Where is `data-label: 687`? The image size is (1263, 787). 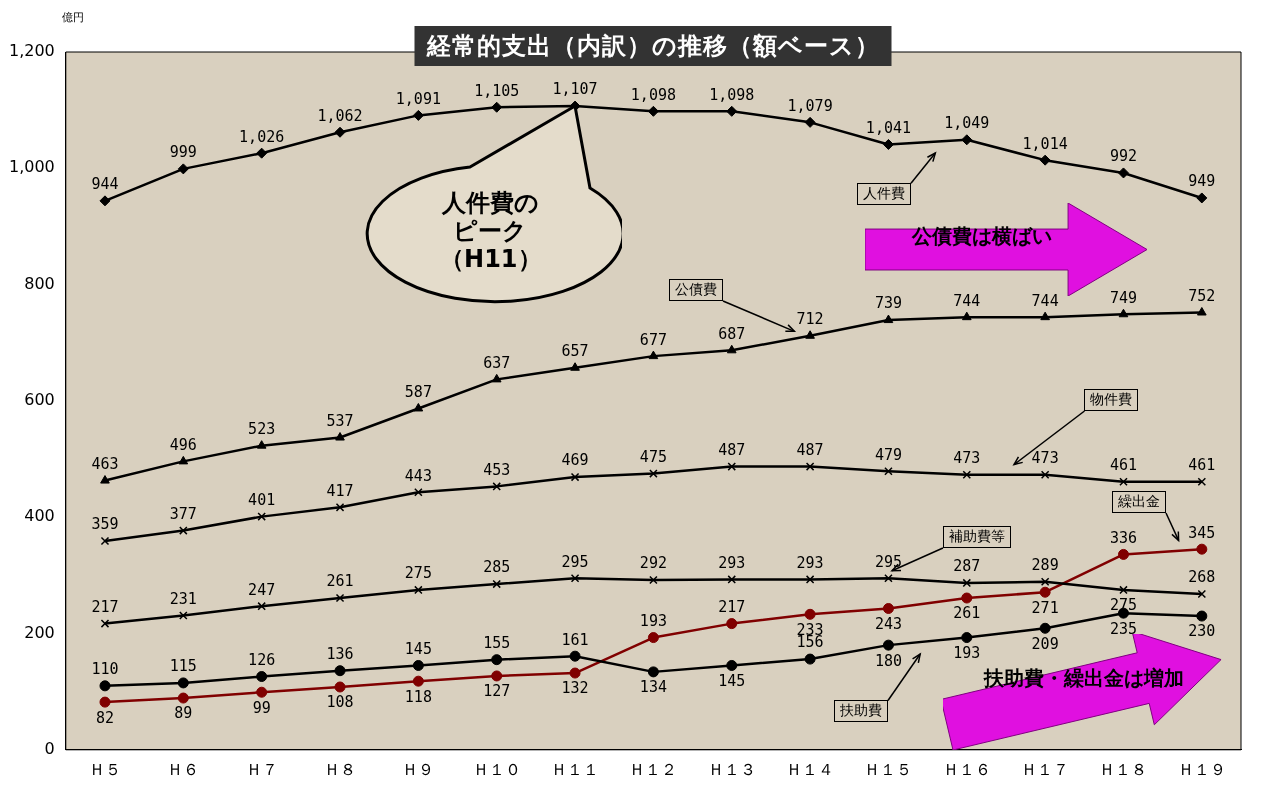
data-label: 687 is located at coordinates (732, 333).